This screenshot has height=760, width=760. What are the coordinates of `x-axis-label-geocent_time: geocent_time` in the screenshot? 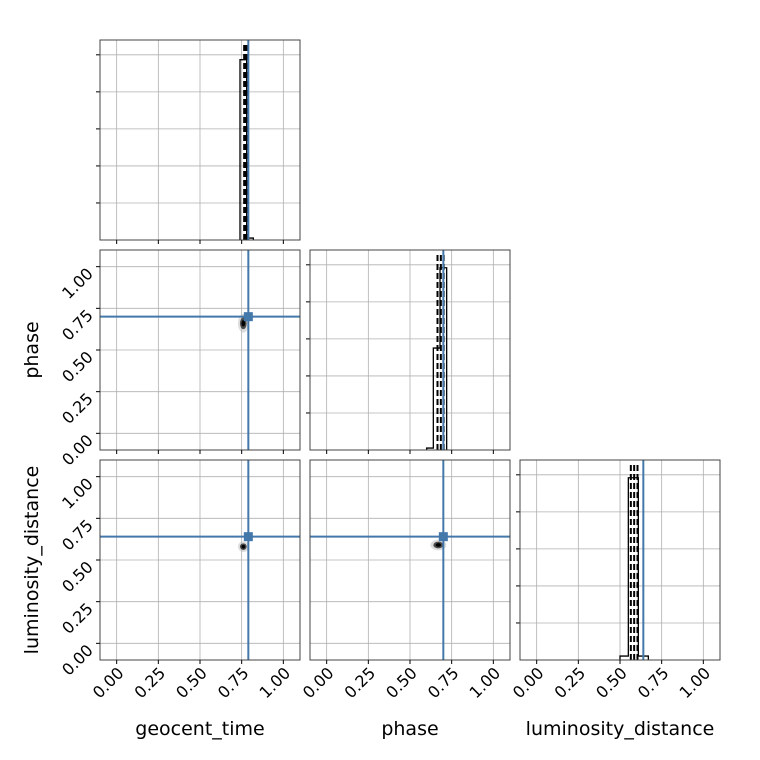 It's located at (199, 729).